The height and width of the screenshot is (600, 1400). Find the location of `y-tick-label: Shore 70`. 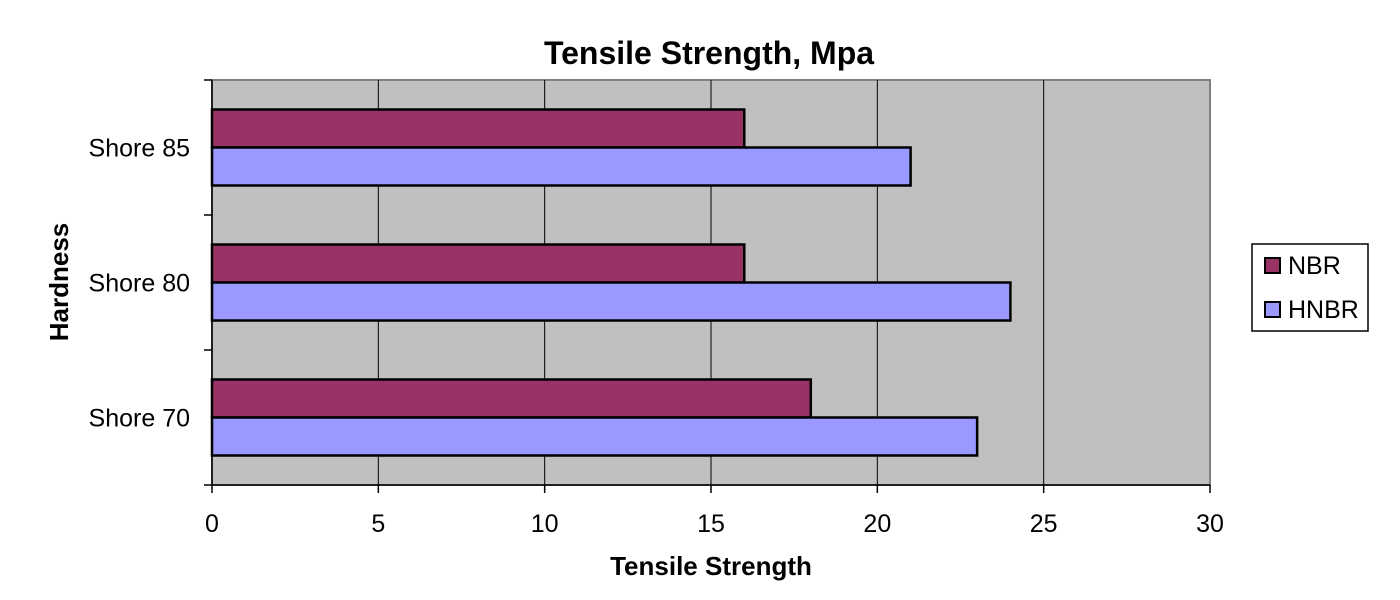

y-tick-label: Shore 70 is located at coordinates (139, 419).